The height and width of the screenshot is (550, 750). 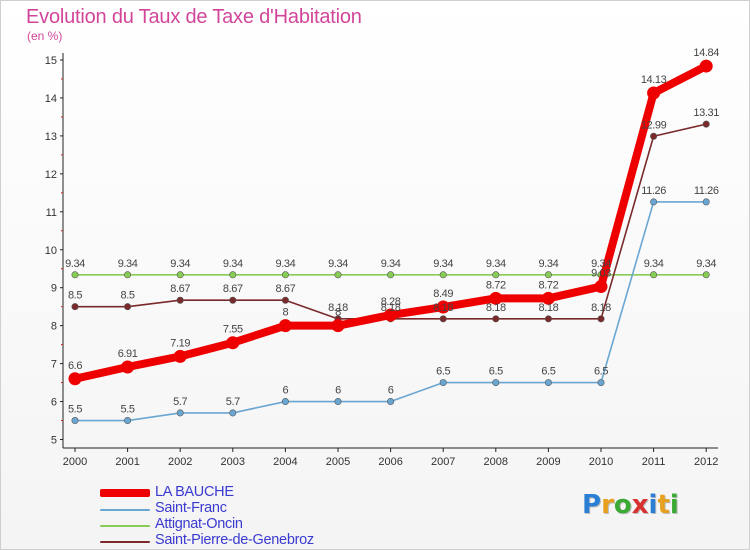 What do you see at coordinates (51, 61) in the screenshot?
I see `y-tick-label: 15` at bounding box center [51, 61].